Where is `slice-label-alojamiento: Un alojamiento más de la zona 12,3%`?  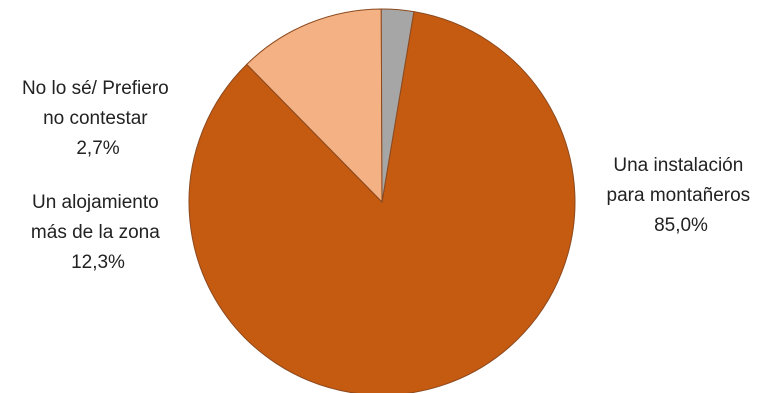 slice-label-alojamiento: Un alojamiento más de la zona 12,3% is located at coordinates (98, 232).